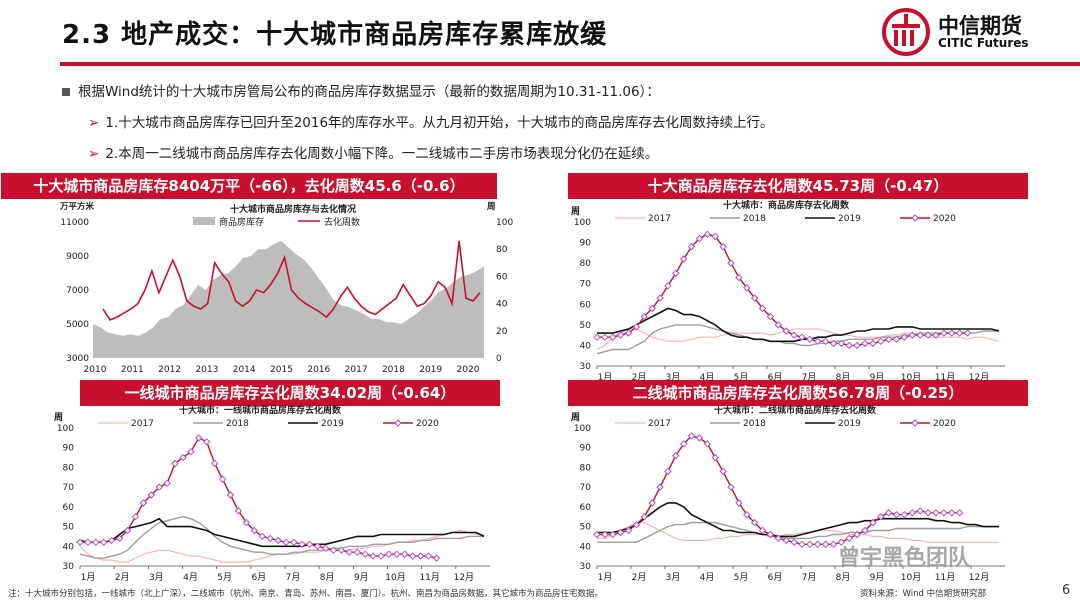 The height and width of the screenshot is (607, 1080). I want to click on page-title: 2.3 地产成交：十大城市商品房库存累库放缓, so click(335, 35).